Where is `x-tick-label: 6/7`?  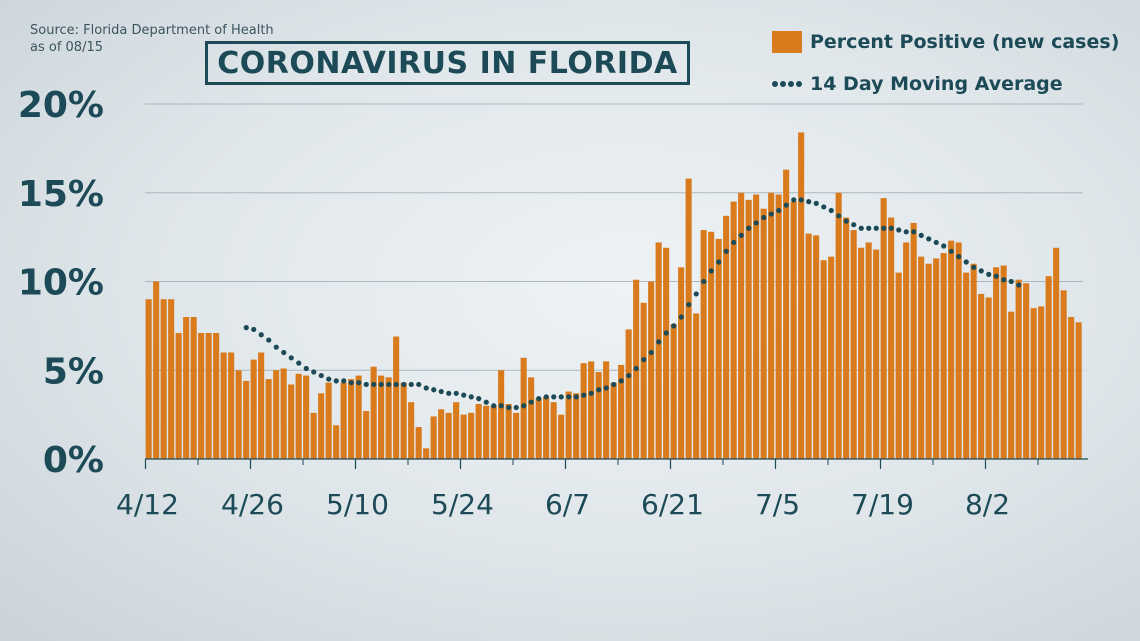 x-tick-label: 6/7 is located at coordinates (567, 504).